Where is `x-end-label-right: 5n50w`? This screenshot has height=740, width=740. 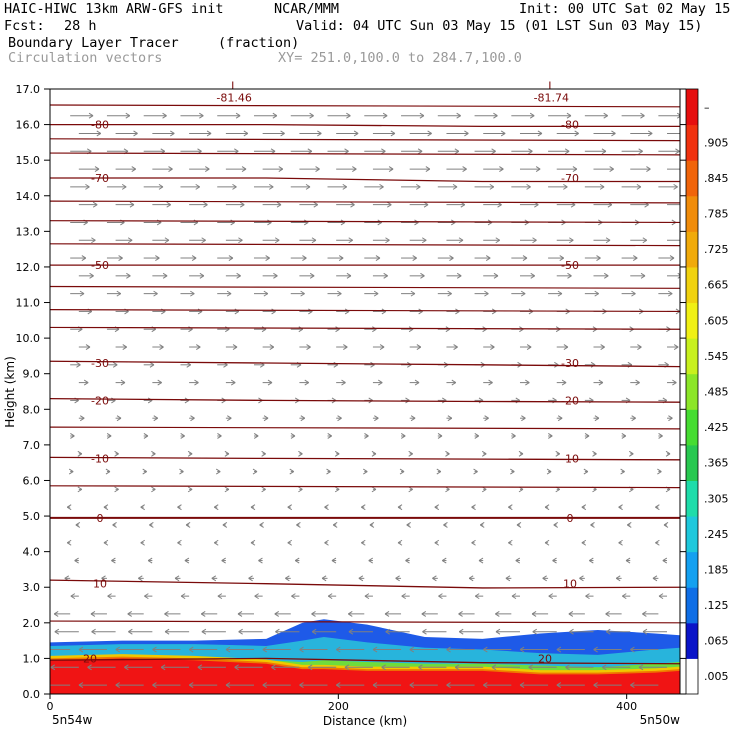 x-end-label-right: 5n50w is located at coordinates (660, 720).